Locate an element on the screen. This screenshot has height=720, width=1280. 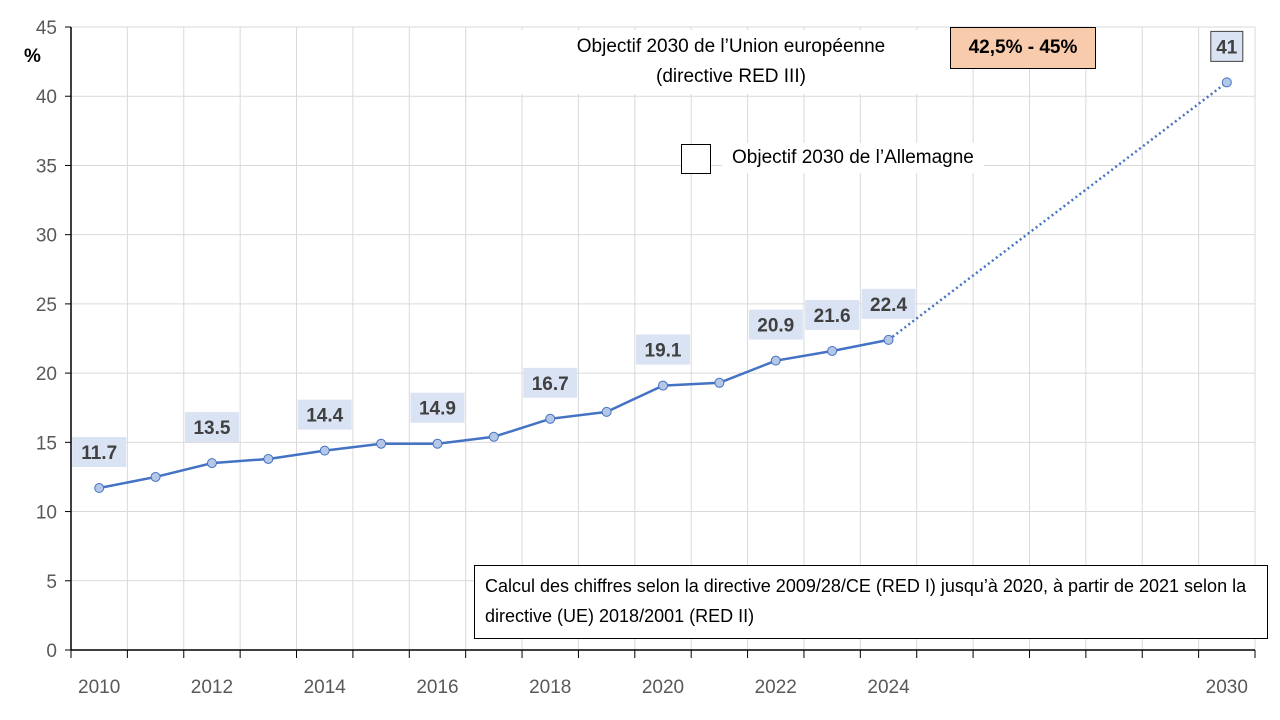
y-axis-unit-label: % is located at coordinates (32, 56).